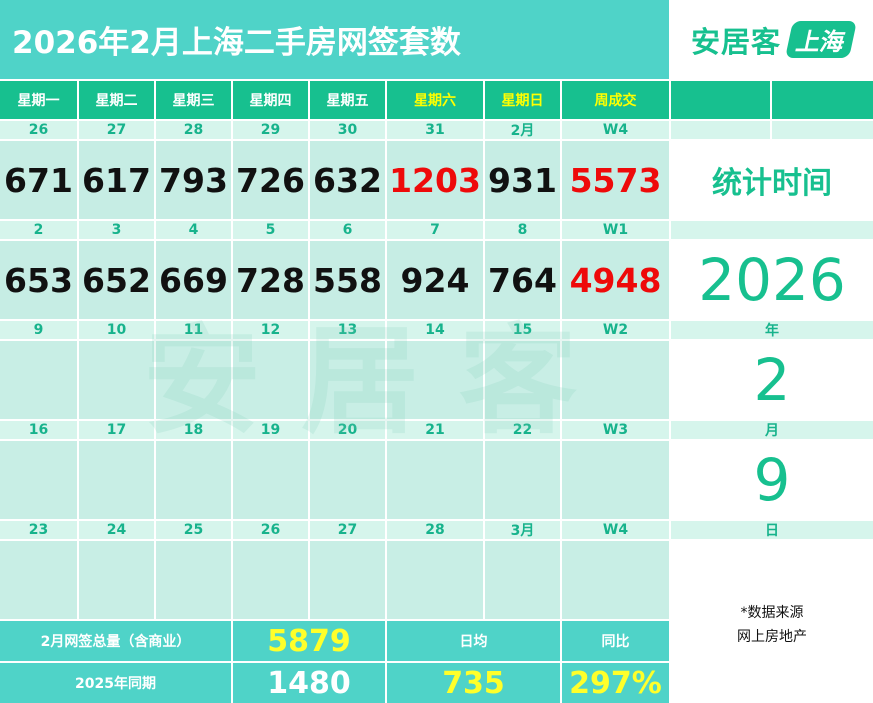  What do you see at coordinates (615, 230) in the screenshot?
I see `date-label: W1` at bounding box center [615, 230].